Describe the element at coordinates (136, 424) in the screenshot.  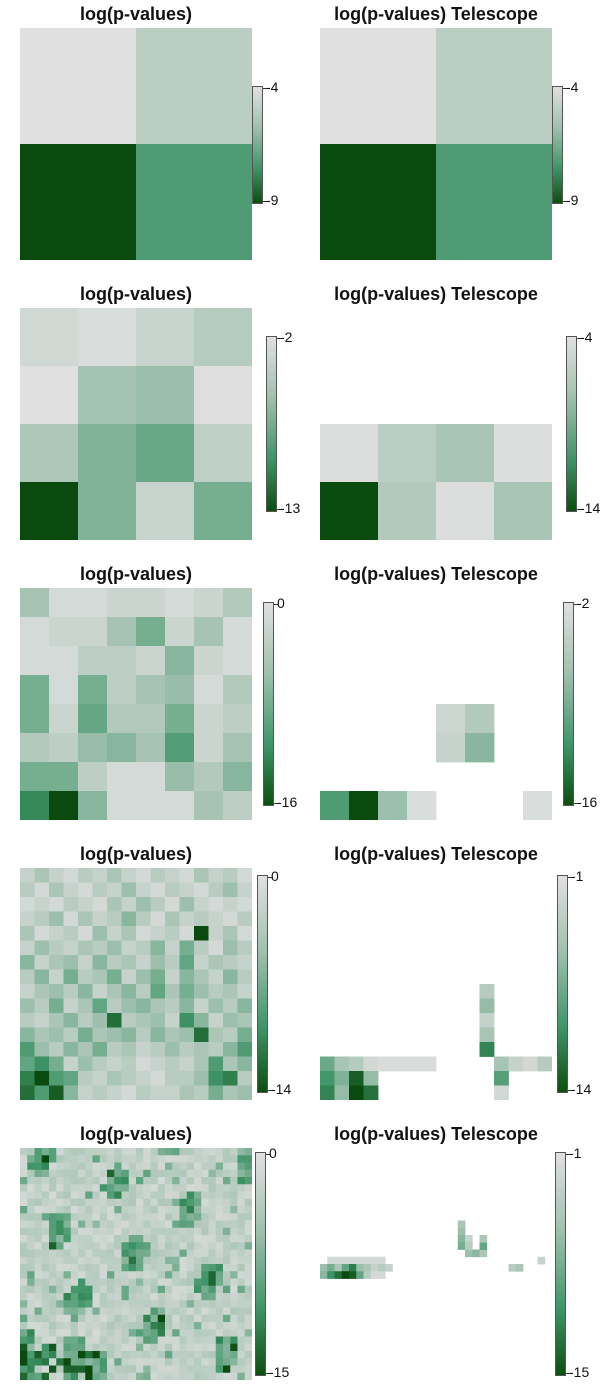
I see `heatmap-grid` at that location.